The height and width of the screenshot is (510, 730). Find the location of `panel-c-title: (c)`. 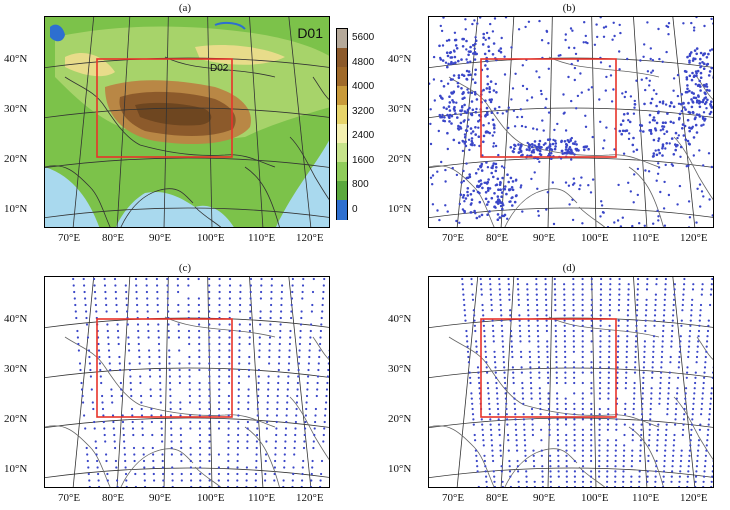

panel-c-title: (c) is located at coordinates (185, 268).